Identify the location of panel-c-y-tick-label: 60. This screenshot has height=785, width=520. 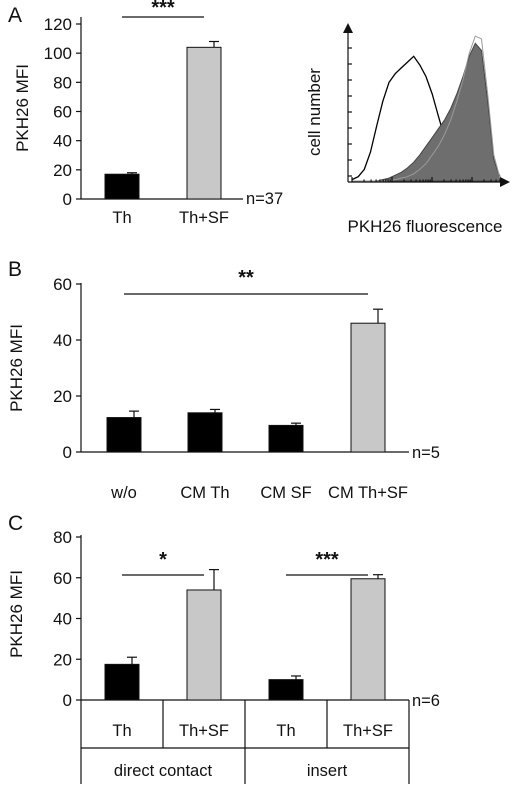
(62, 578).